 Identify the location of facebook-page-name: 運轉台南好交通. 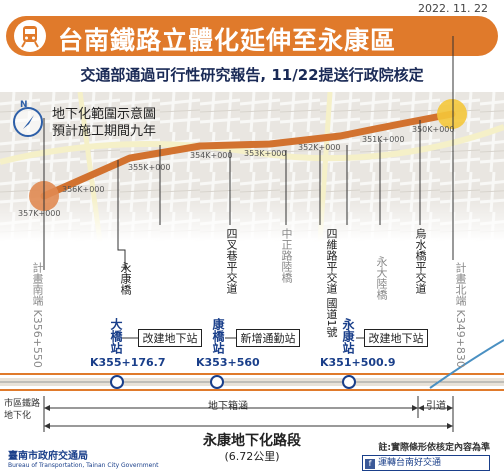
(410, 463).